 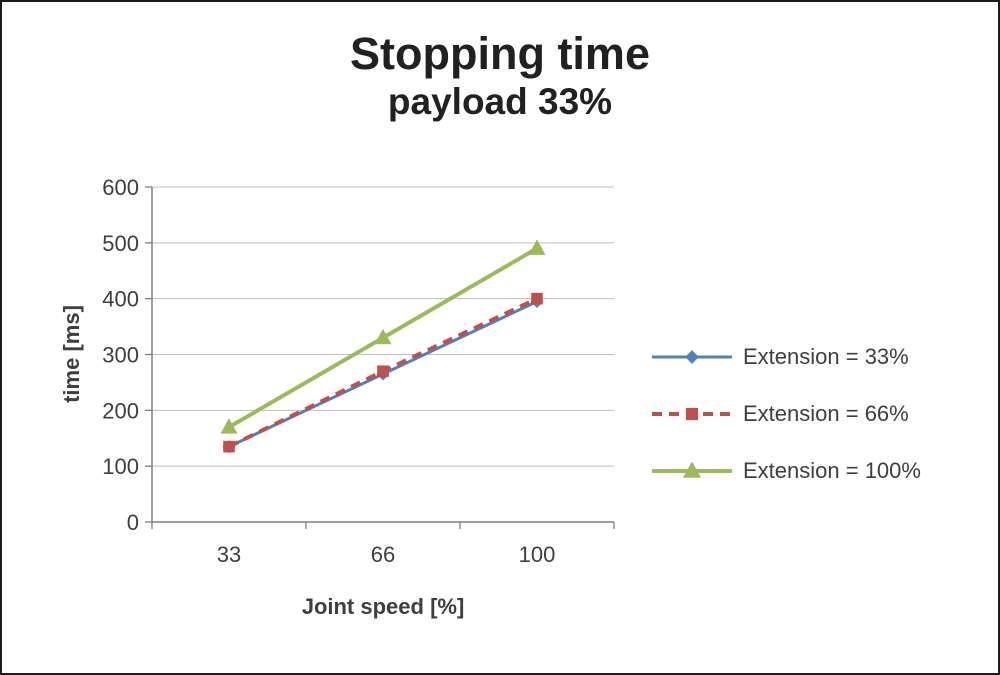 I want to click on y-axis-title: time [ms], so click(x=71, y=354).